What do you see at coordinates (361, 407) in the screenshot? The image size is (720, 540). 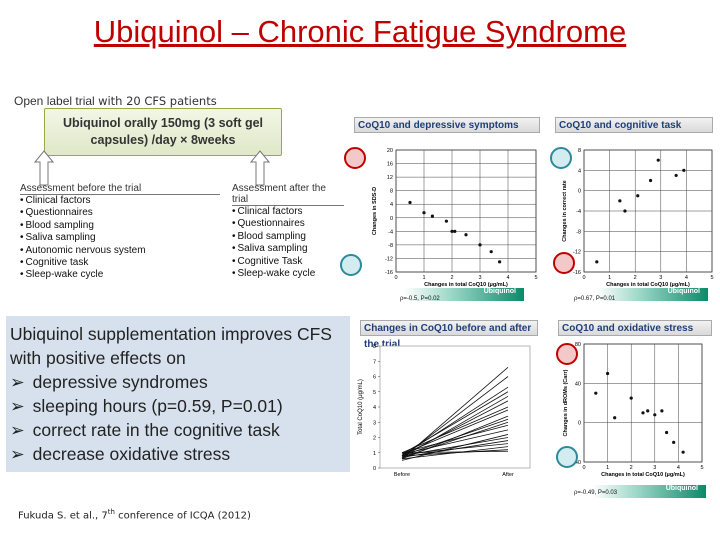 I see `y-axis-label: Total CoQ10 (μg/mL)` at bounding box center [361, 407].